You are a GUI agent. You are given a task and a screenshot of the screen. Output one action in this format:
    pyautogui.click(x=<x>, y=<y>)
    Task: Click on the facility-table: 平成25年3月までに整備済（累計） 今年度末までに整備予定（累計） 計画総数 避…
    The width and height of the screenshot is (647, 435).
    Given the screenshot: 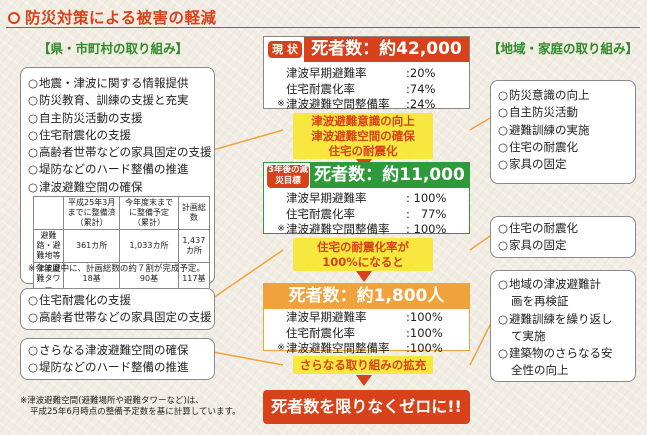 What is the action you would take?
    pyautogui.click(x=122, y=246)
    